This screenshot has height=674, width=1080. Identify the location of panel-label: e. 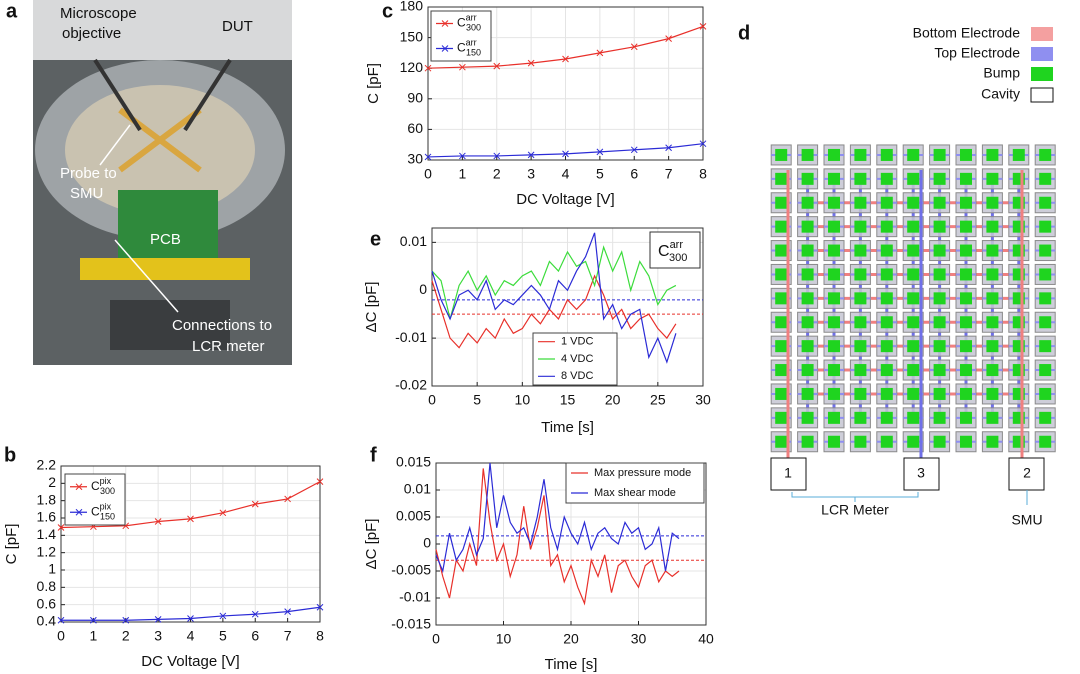
(375, 239).